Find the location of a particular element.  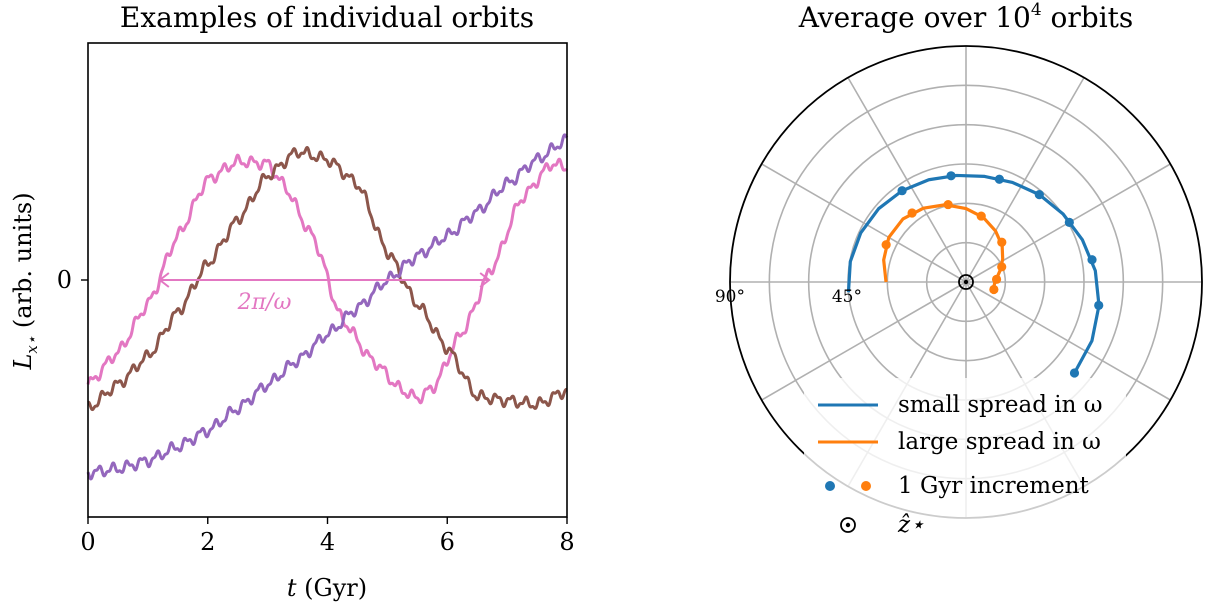

left-y-axis-label: Lx⋆ (arb. units) is located at coordinates (25, 281).